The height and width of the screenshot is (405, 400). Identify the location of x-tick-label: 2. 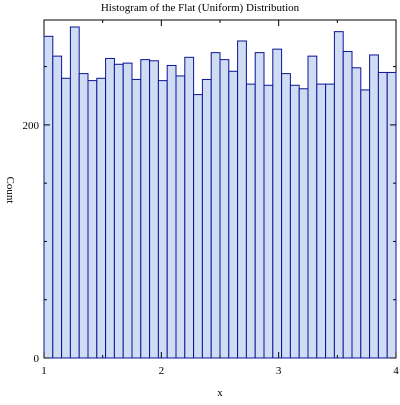
(162, 371).